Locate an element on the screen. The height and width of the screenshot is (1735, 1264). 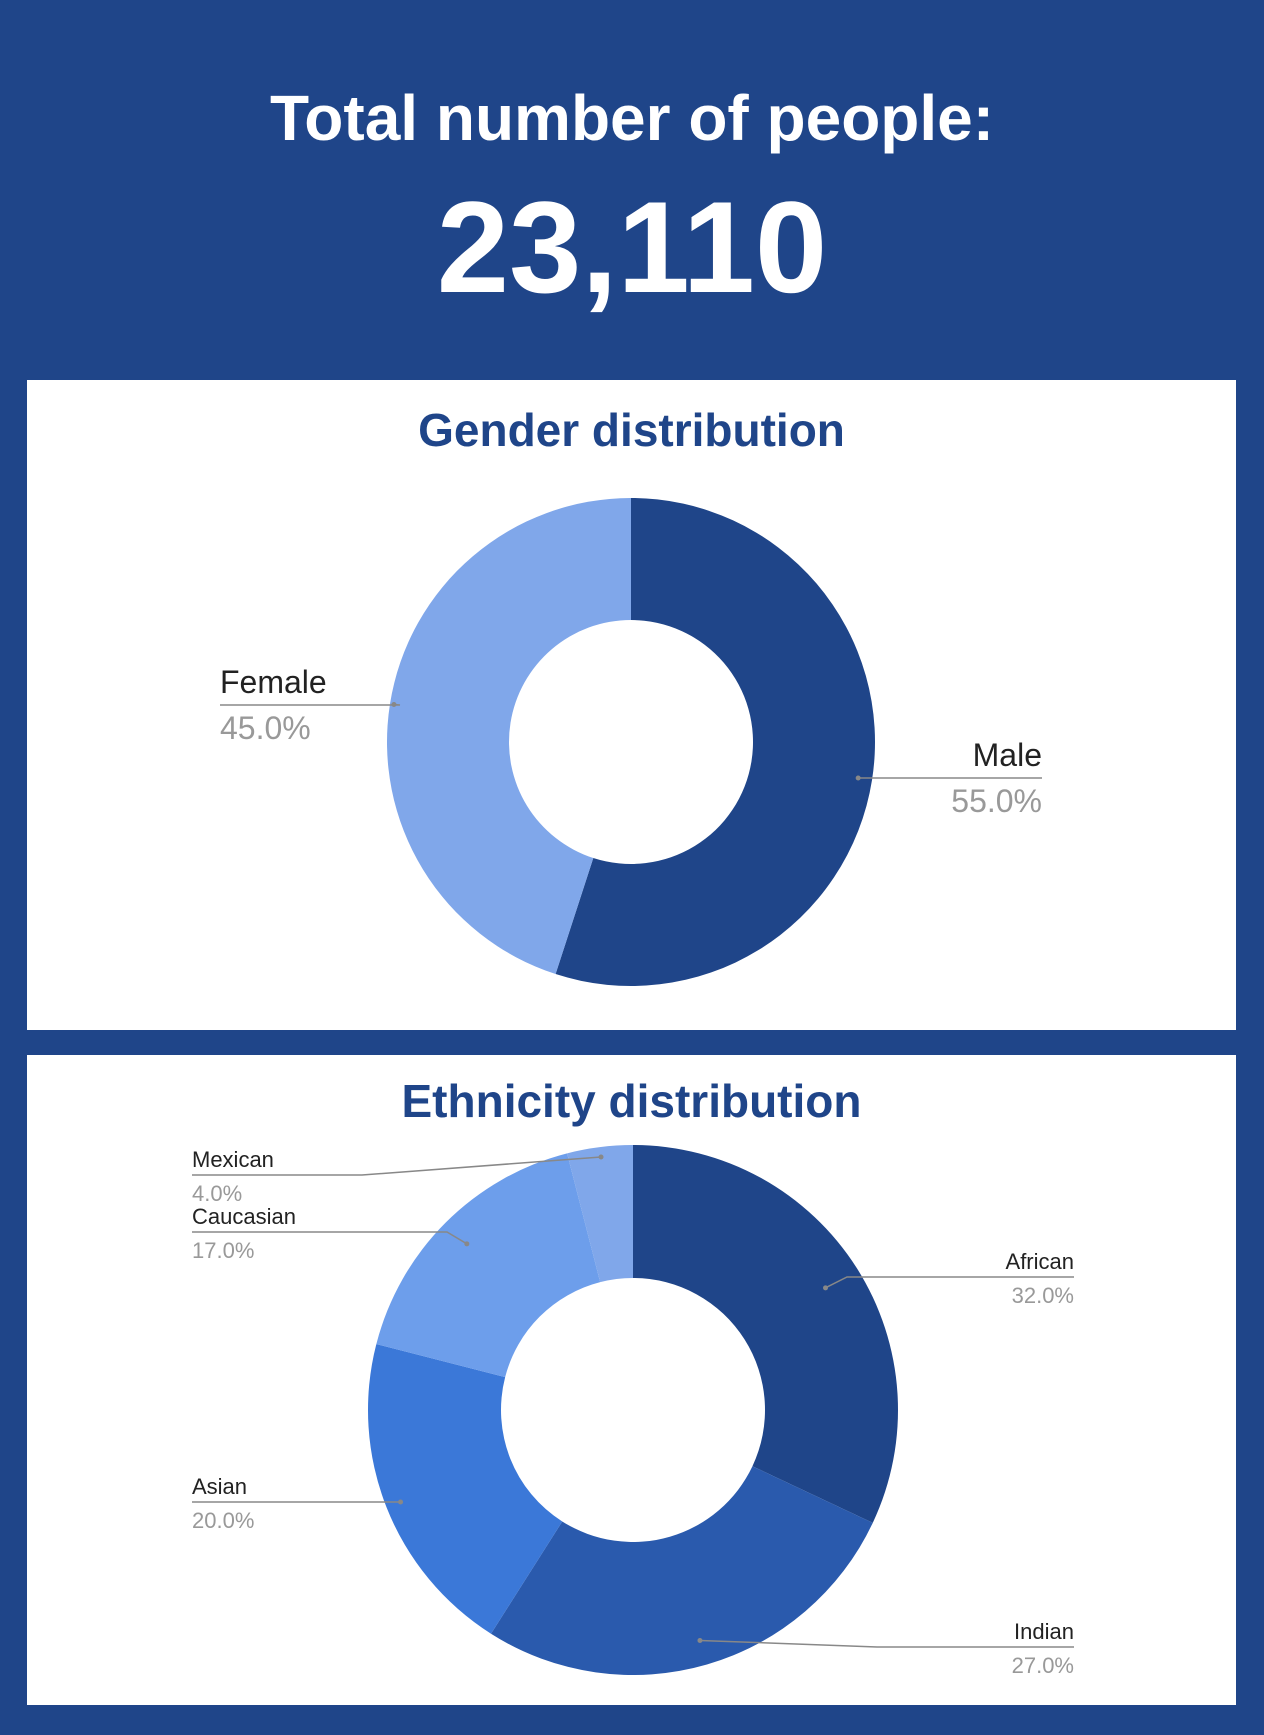
percent-mexican: 4.0% is located at coordinates (217, 1193).